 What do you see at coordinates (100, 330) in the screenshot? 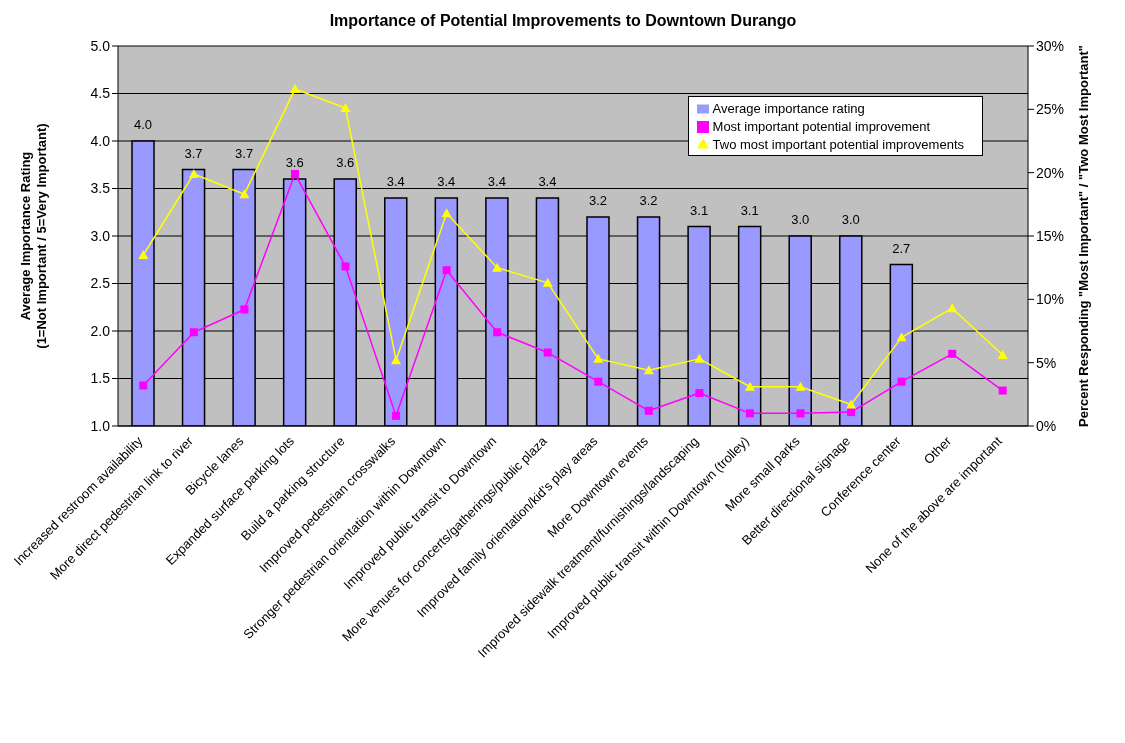
I see `y-tick-label: 2.0` at bounding box center [100, 330].